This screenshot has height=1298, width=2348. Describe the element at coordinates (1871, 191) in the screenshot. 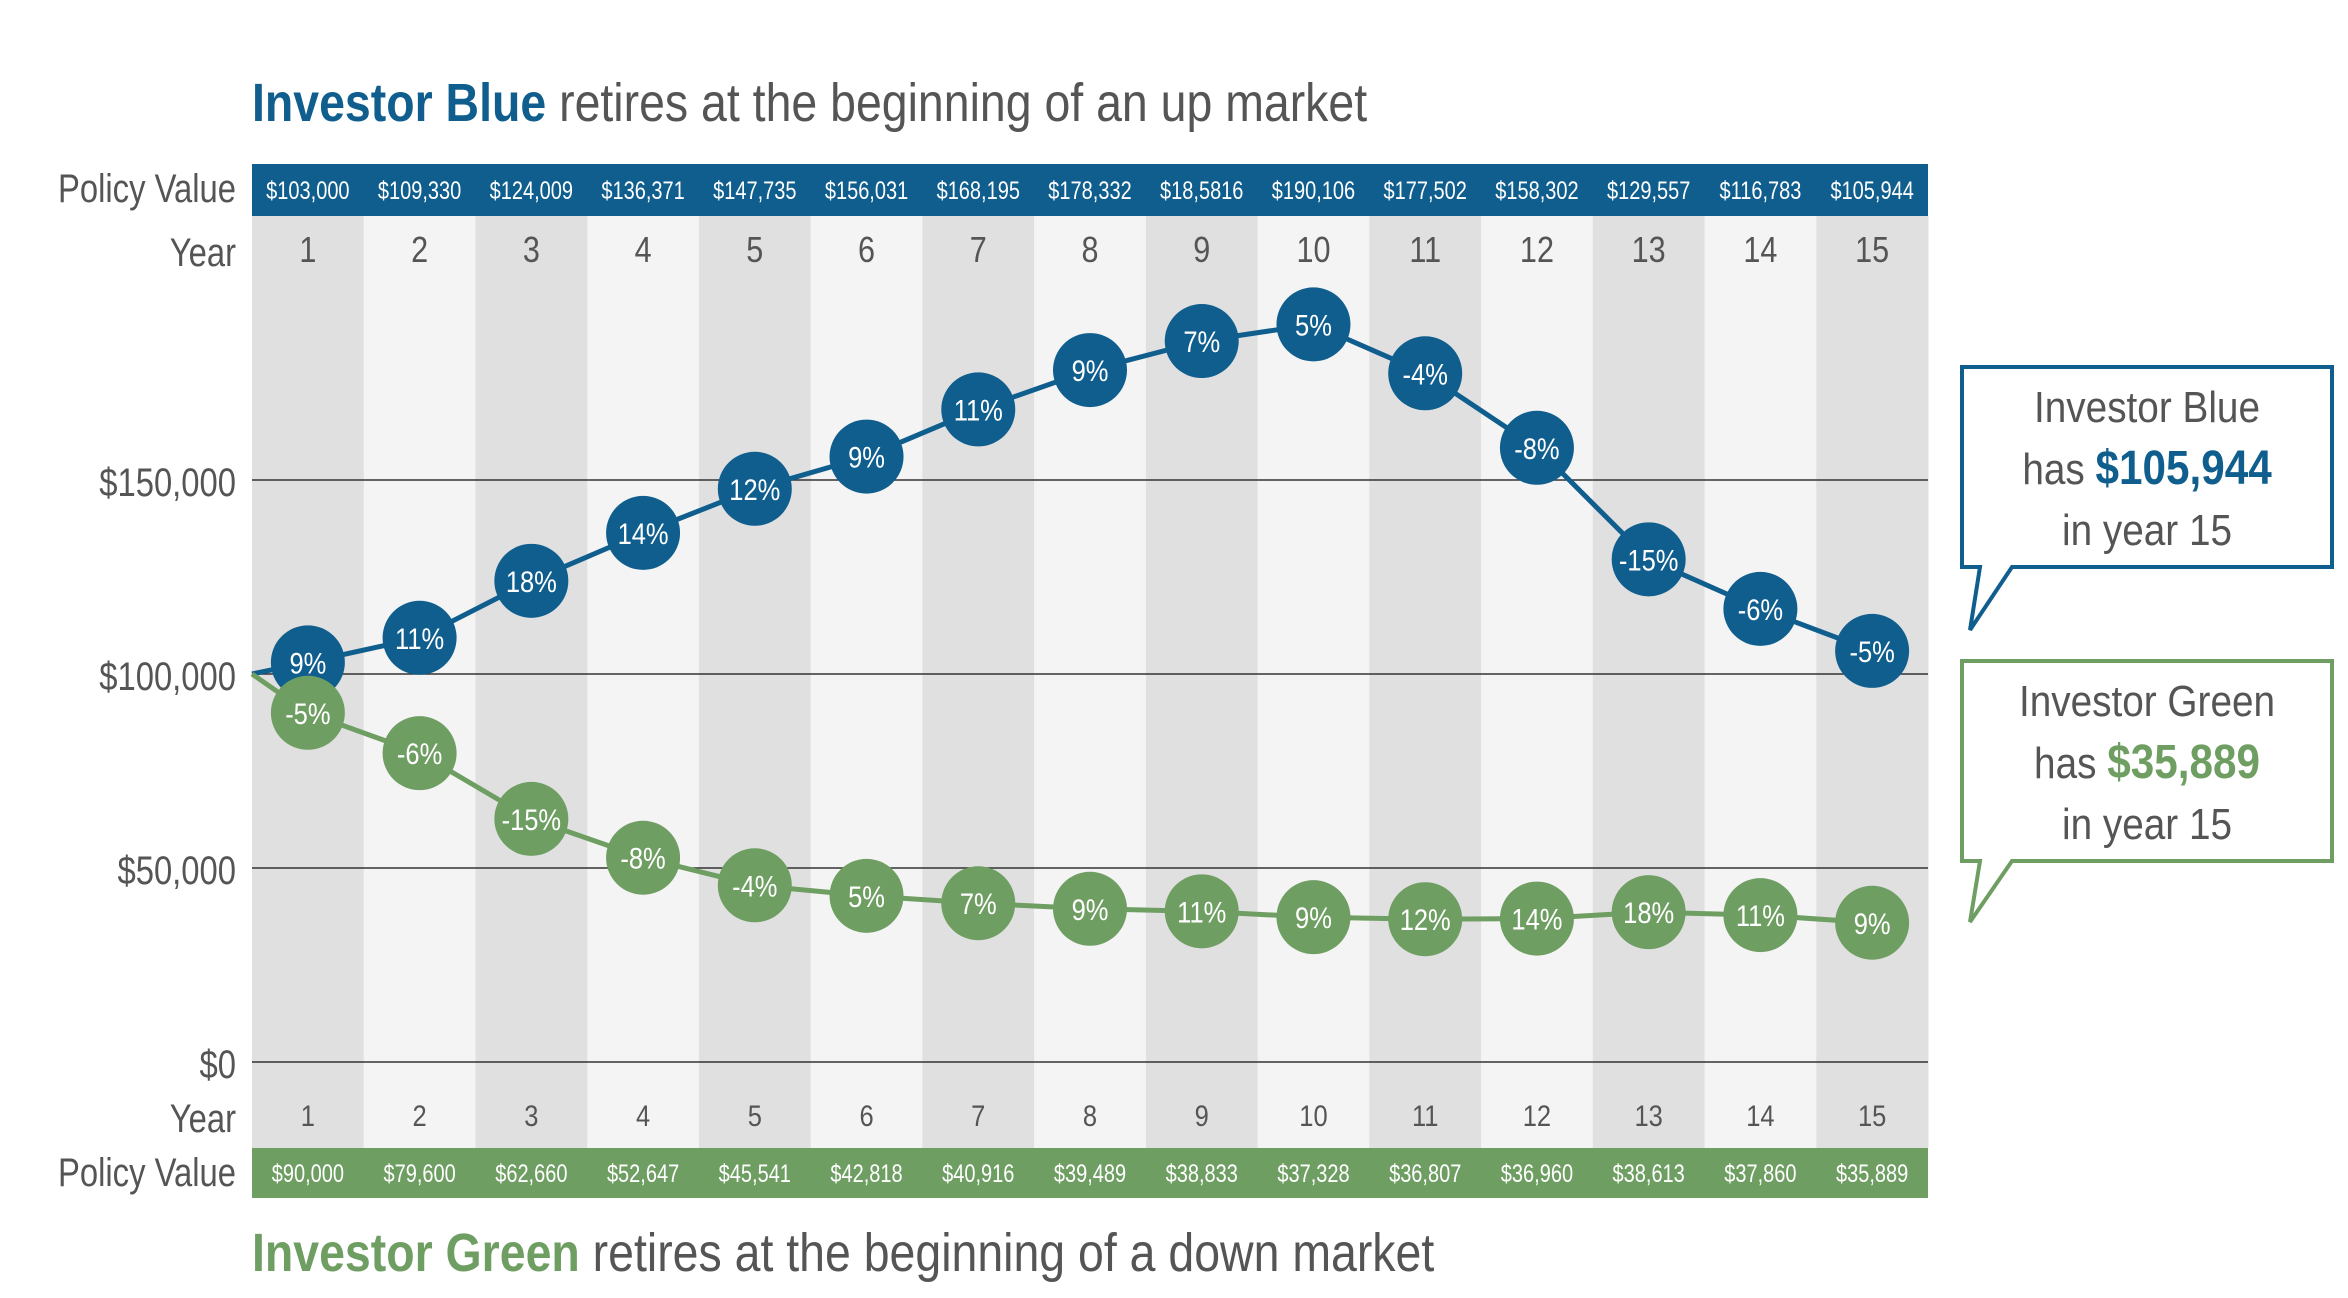

I see `policy-value-blue: $105,944` at that location.